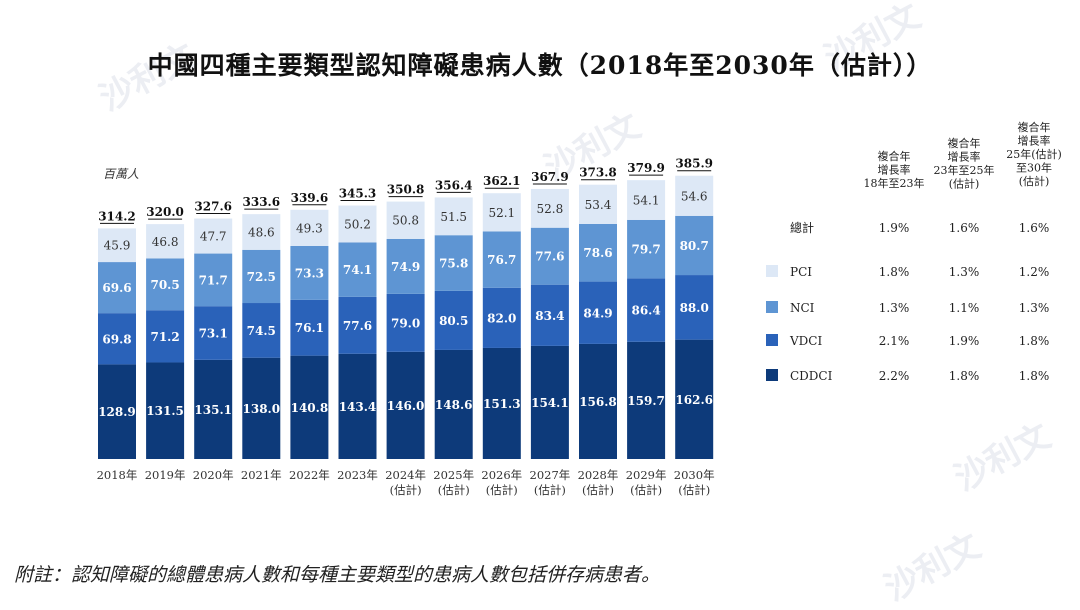 The width and height of the screenshot is (1080, 610). What do you see at coordinates (550, 475) in the screenshot?
I see `x-tick-label: 2027年` at bounding box center [550, 475].